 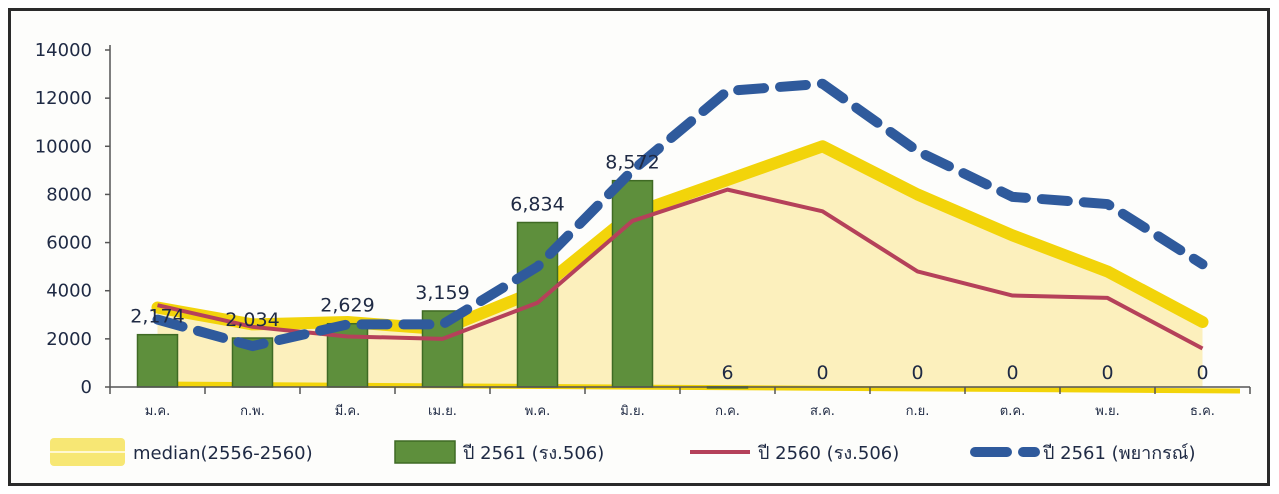 What do you see at coordinates (918, 411) in the screenshot?
I see `x-tick-label: ก.ย.` at bounding box center [918, 411].